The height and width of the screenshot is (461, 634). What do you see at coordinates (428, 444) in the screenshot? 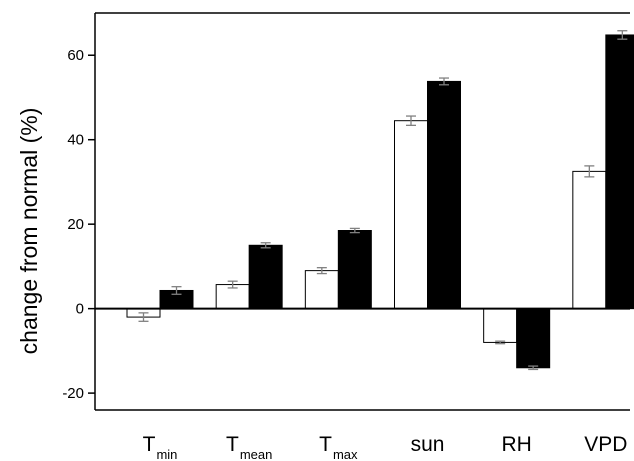
I see `x-category-label: sun` at bounding box center [428, 444].